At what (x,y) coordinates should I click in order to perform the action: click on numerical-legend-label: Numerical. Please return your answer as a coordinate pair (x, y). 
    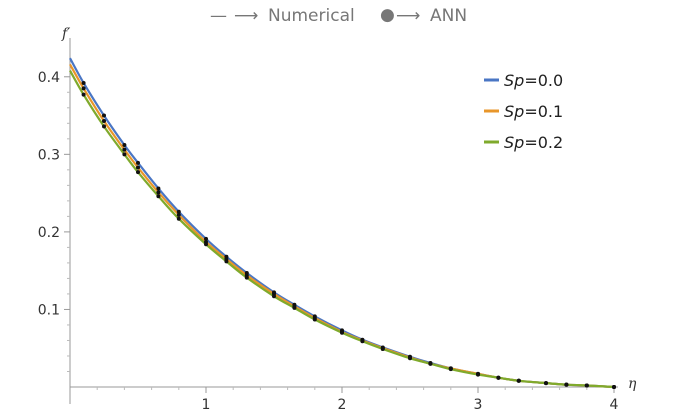
    Looking at the image, I should click on (311, 16).